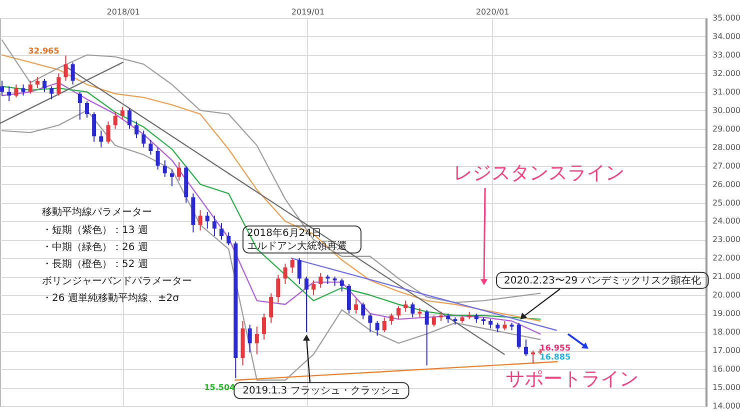 The image size is (740, 411). What do you see at coordinates (726, 295) in the screenshot?
I see `y-tick-label: 20.000` at bounding box center [726, 295].